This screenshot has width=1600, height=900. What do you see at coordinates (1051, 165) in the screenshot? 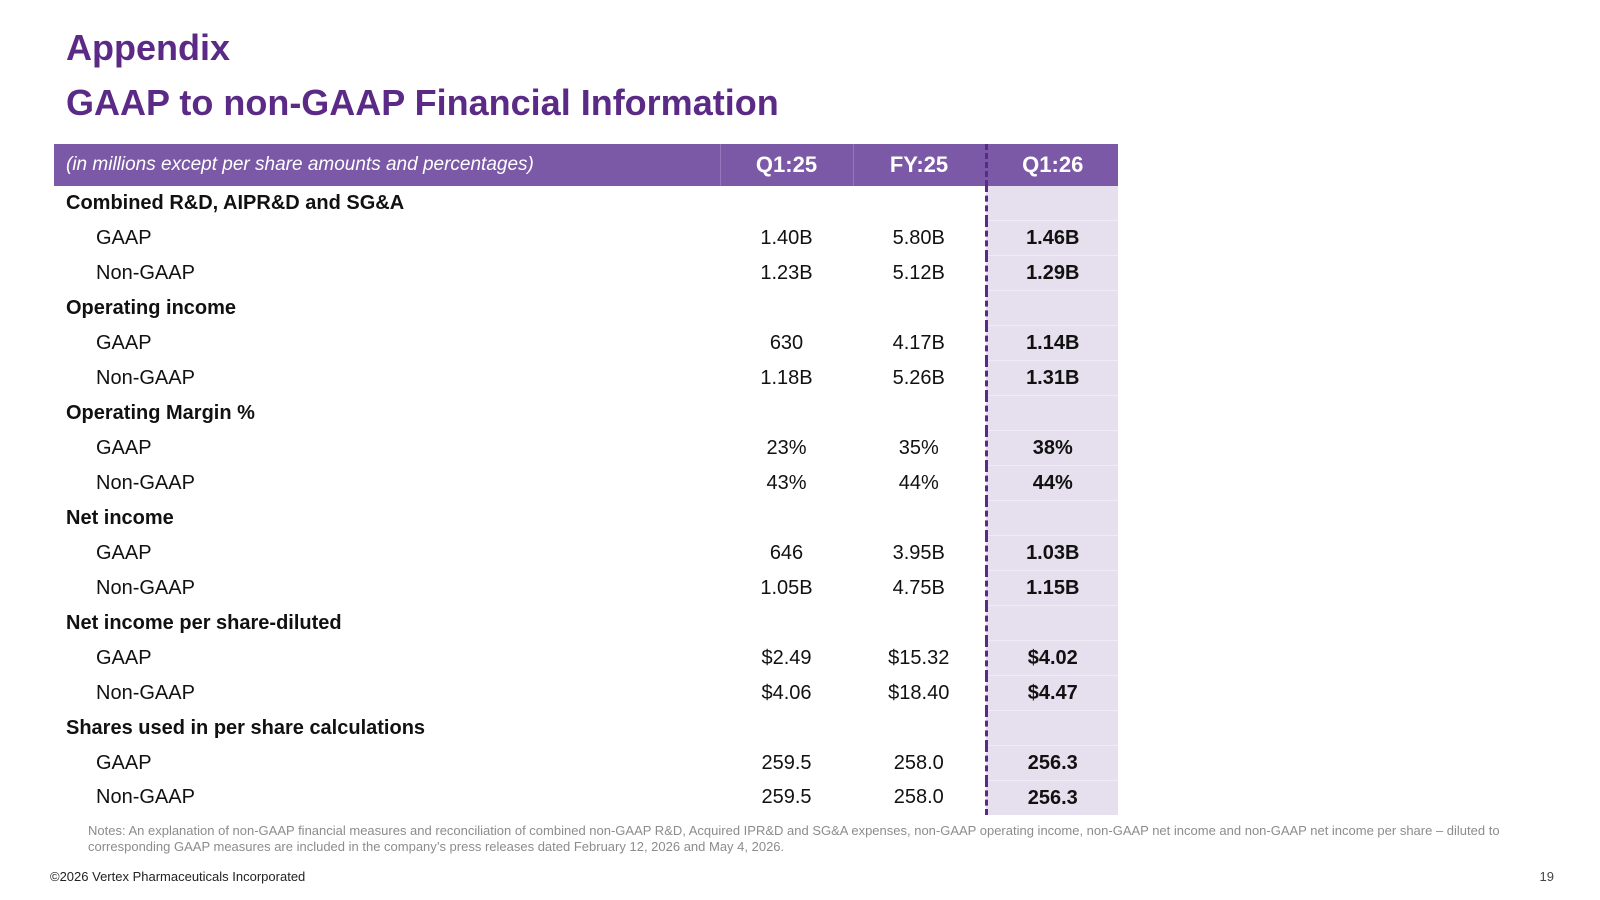
I see `header-q1-26: Q1:26` at bounding box center [1051, 165].